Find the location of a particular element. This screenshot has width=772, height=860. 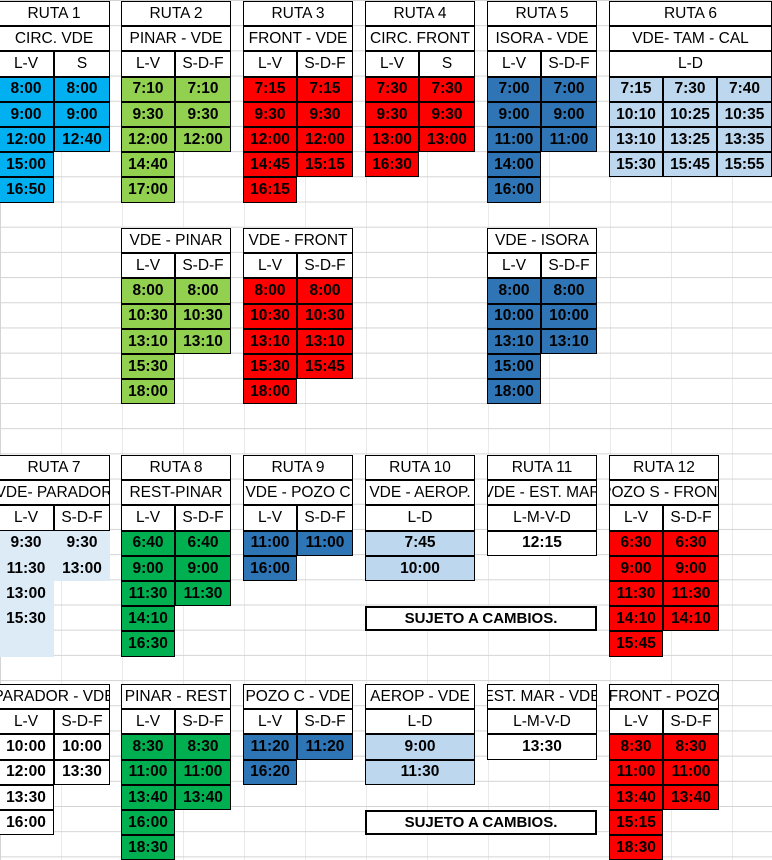

time-cell: 15:30 is located at coordinates (636, 165).